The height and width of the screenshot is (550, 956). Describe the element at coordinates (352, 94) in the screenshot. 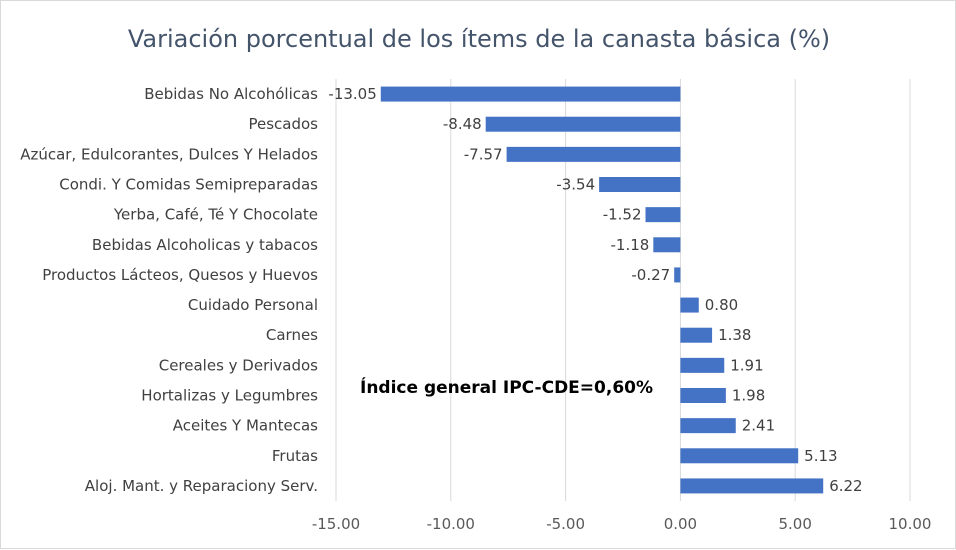

I see `data-label: -13.05` at that location.